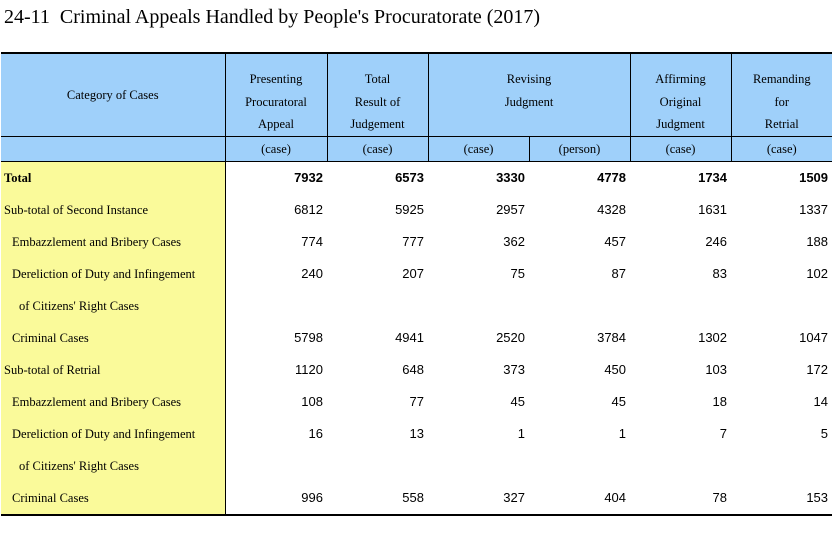  Describe the element at coordinates (713, 209) in the screenshot. I see `cell-value: 1631` at that location.